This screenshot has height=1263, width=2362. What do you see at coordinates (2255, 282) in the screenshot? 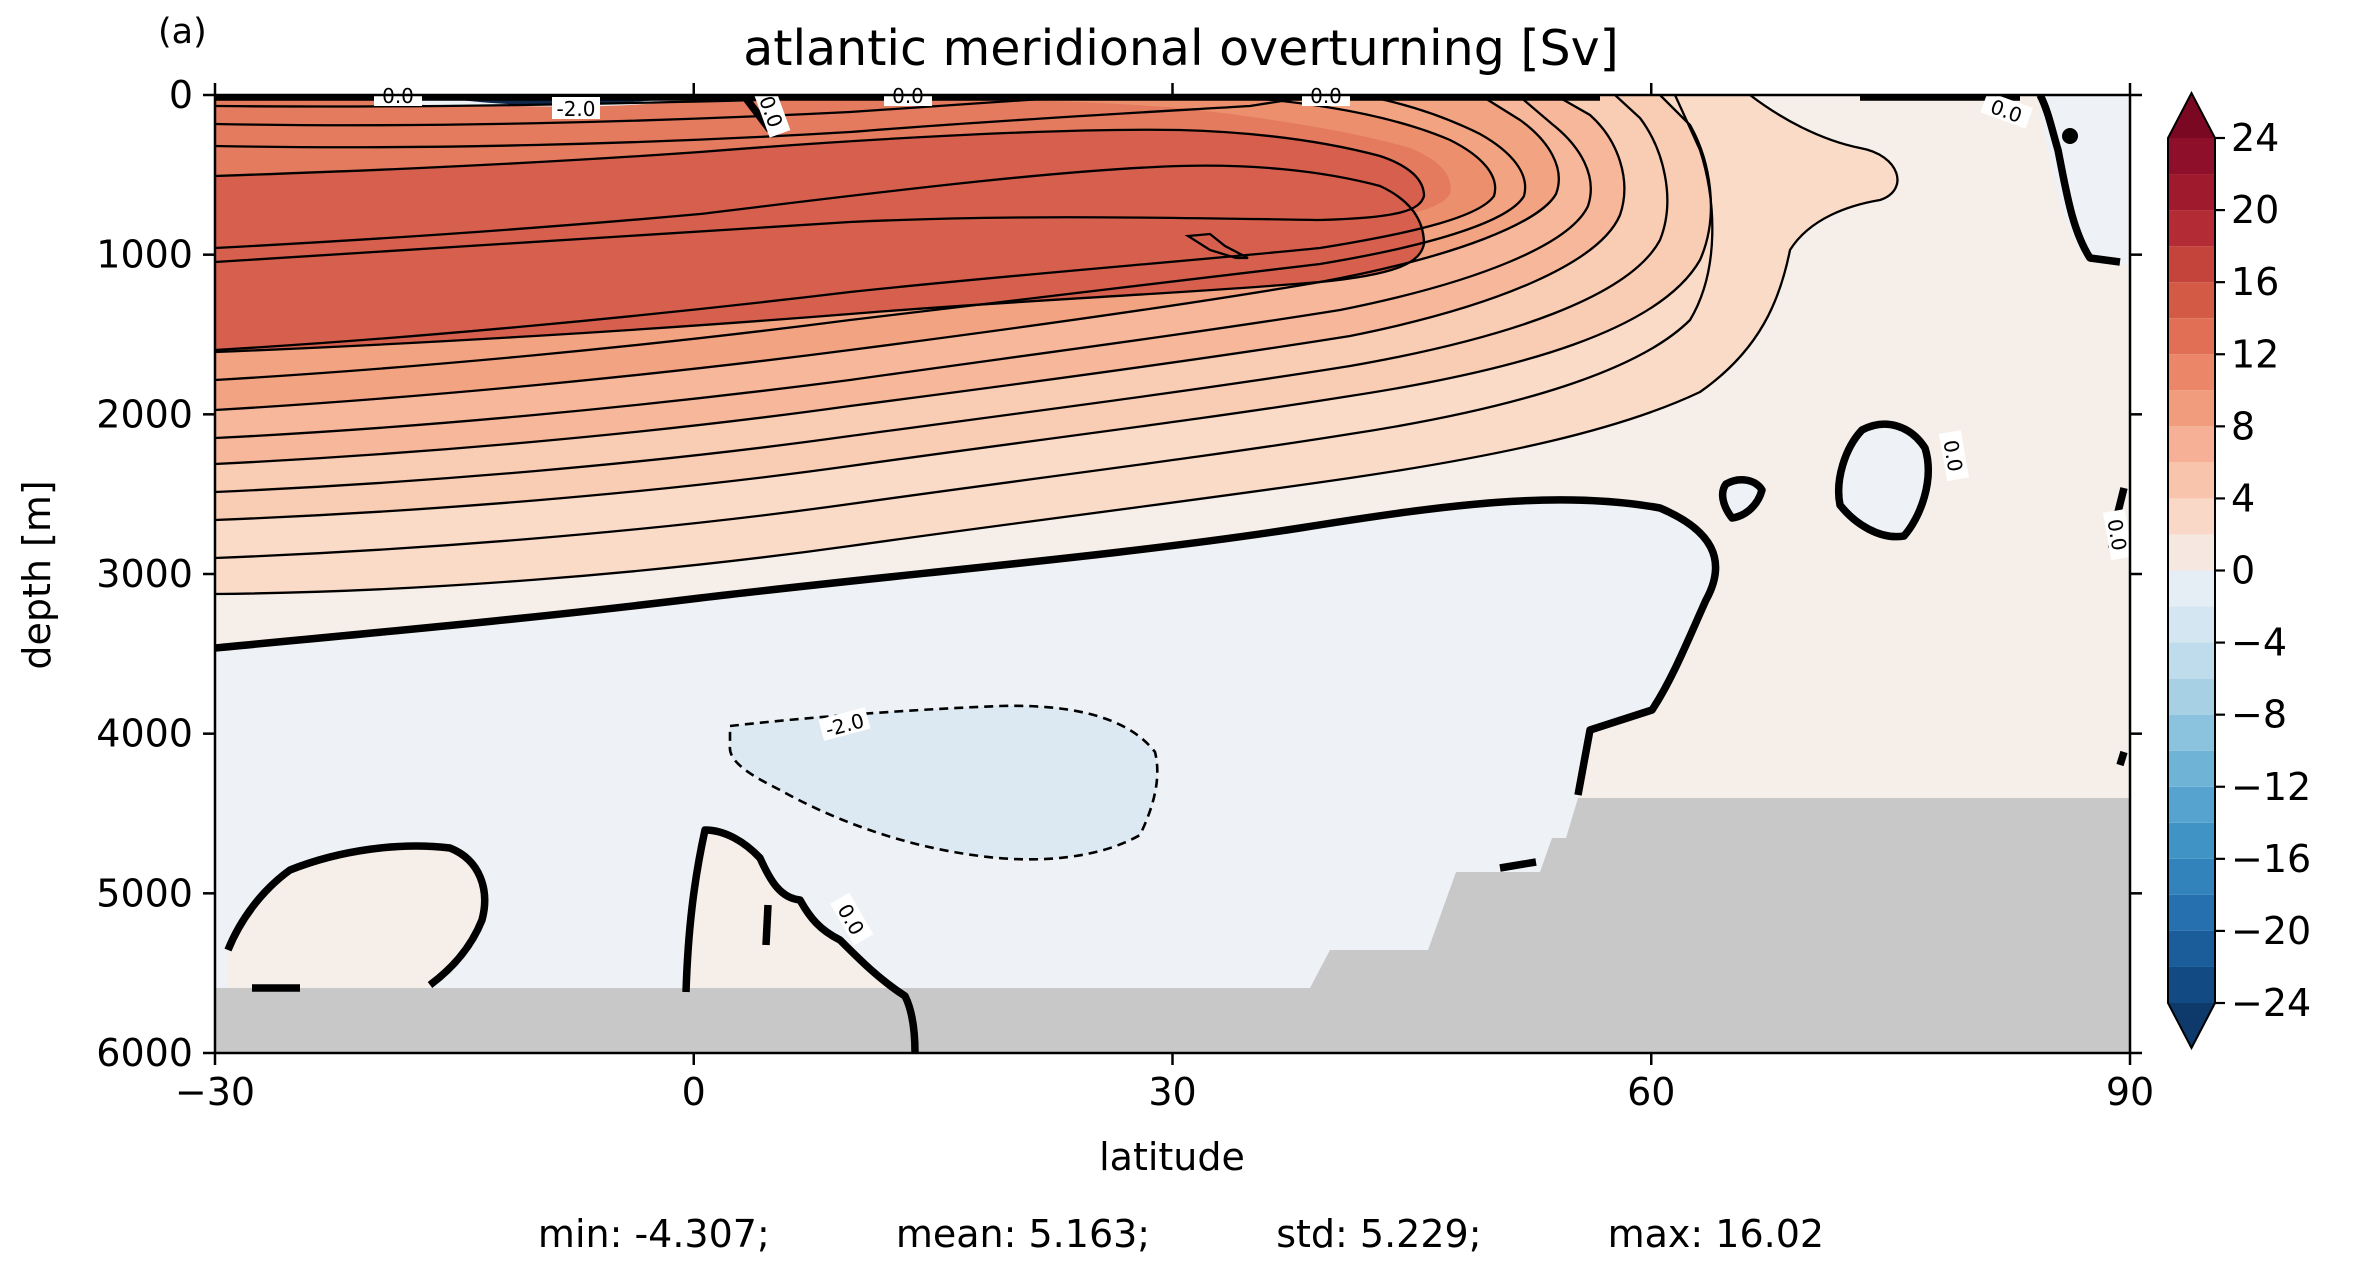
I see `colorbar-tick-label: 16` at bounding box center [2255, 282].